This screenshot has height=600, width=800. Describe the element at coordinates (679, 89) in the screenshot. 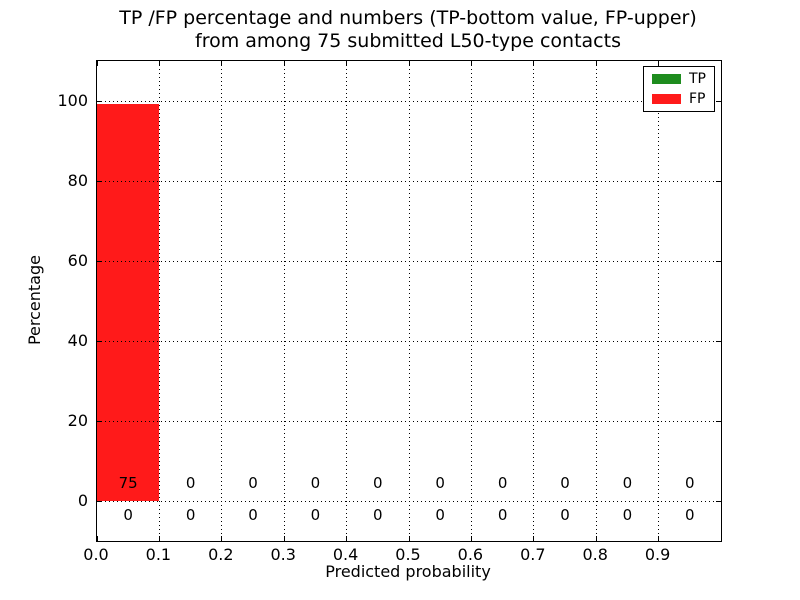

I see `legend: TP FP` at that location.